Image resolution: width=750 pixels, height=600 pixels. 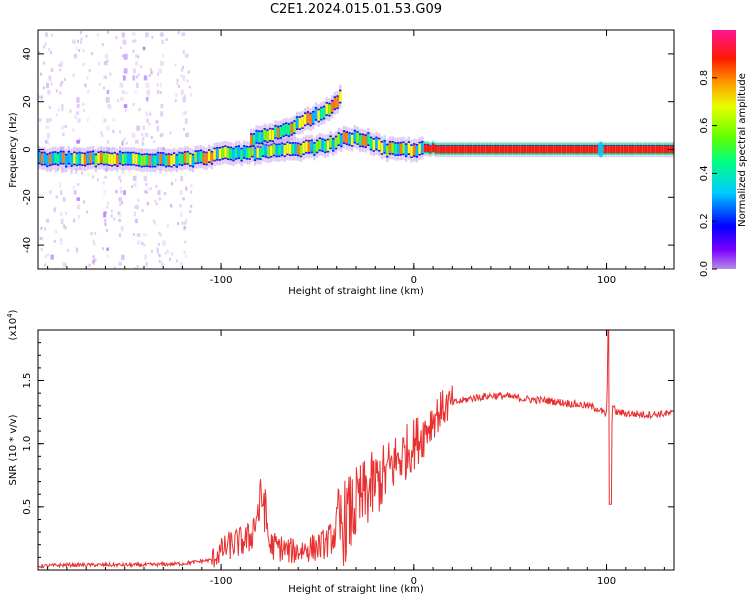 I want to click on snr-scale-label: (x104), so click(x=12, y=324).